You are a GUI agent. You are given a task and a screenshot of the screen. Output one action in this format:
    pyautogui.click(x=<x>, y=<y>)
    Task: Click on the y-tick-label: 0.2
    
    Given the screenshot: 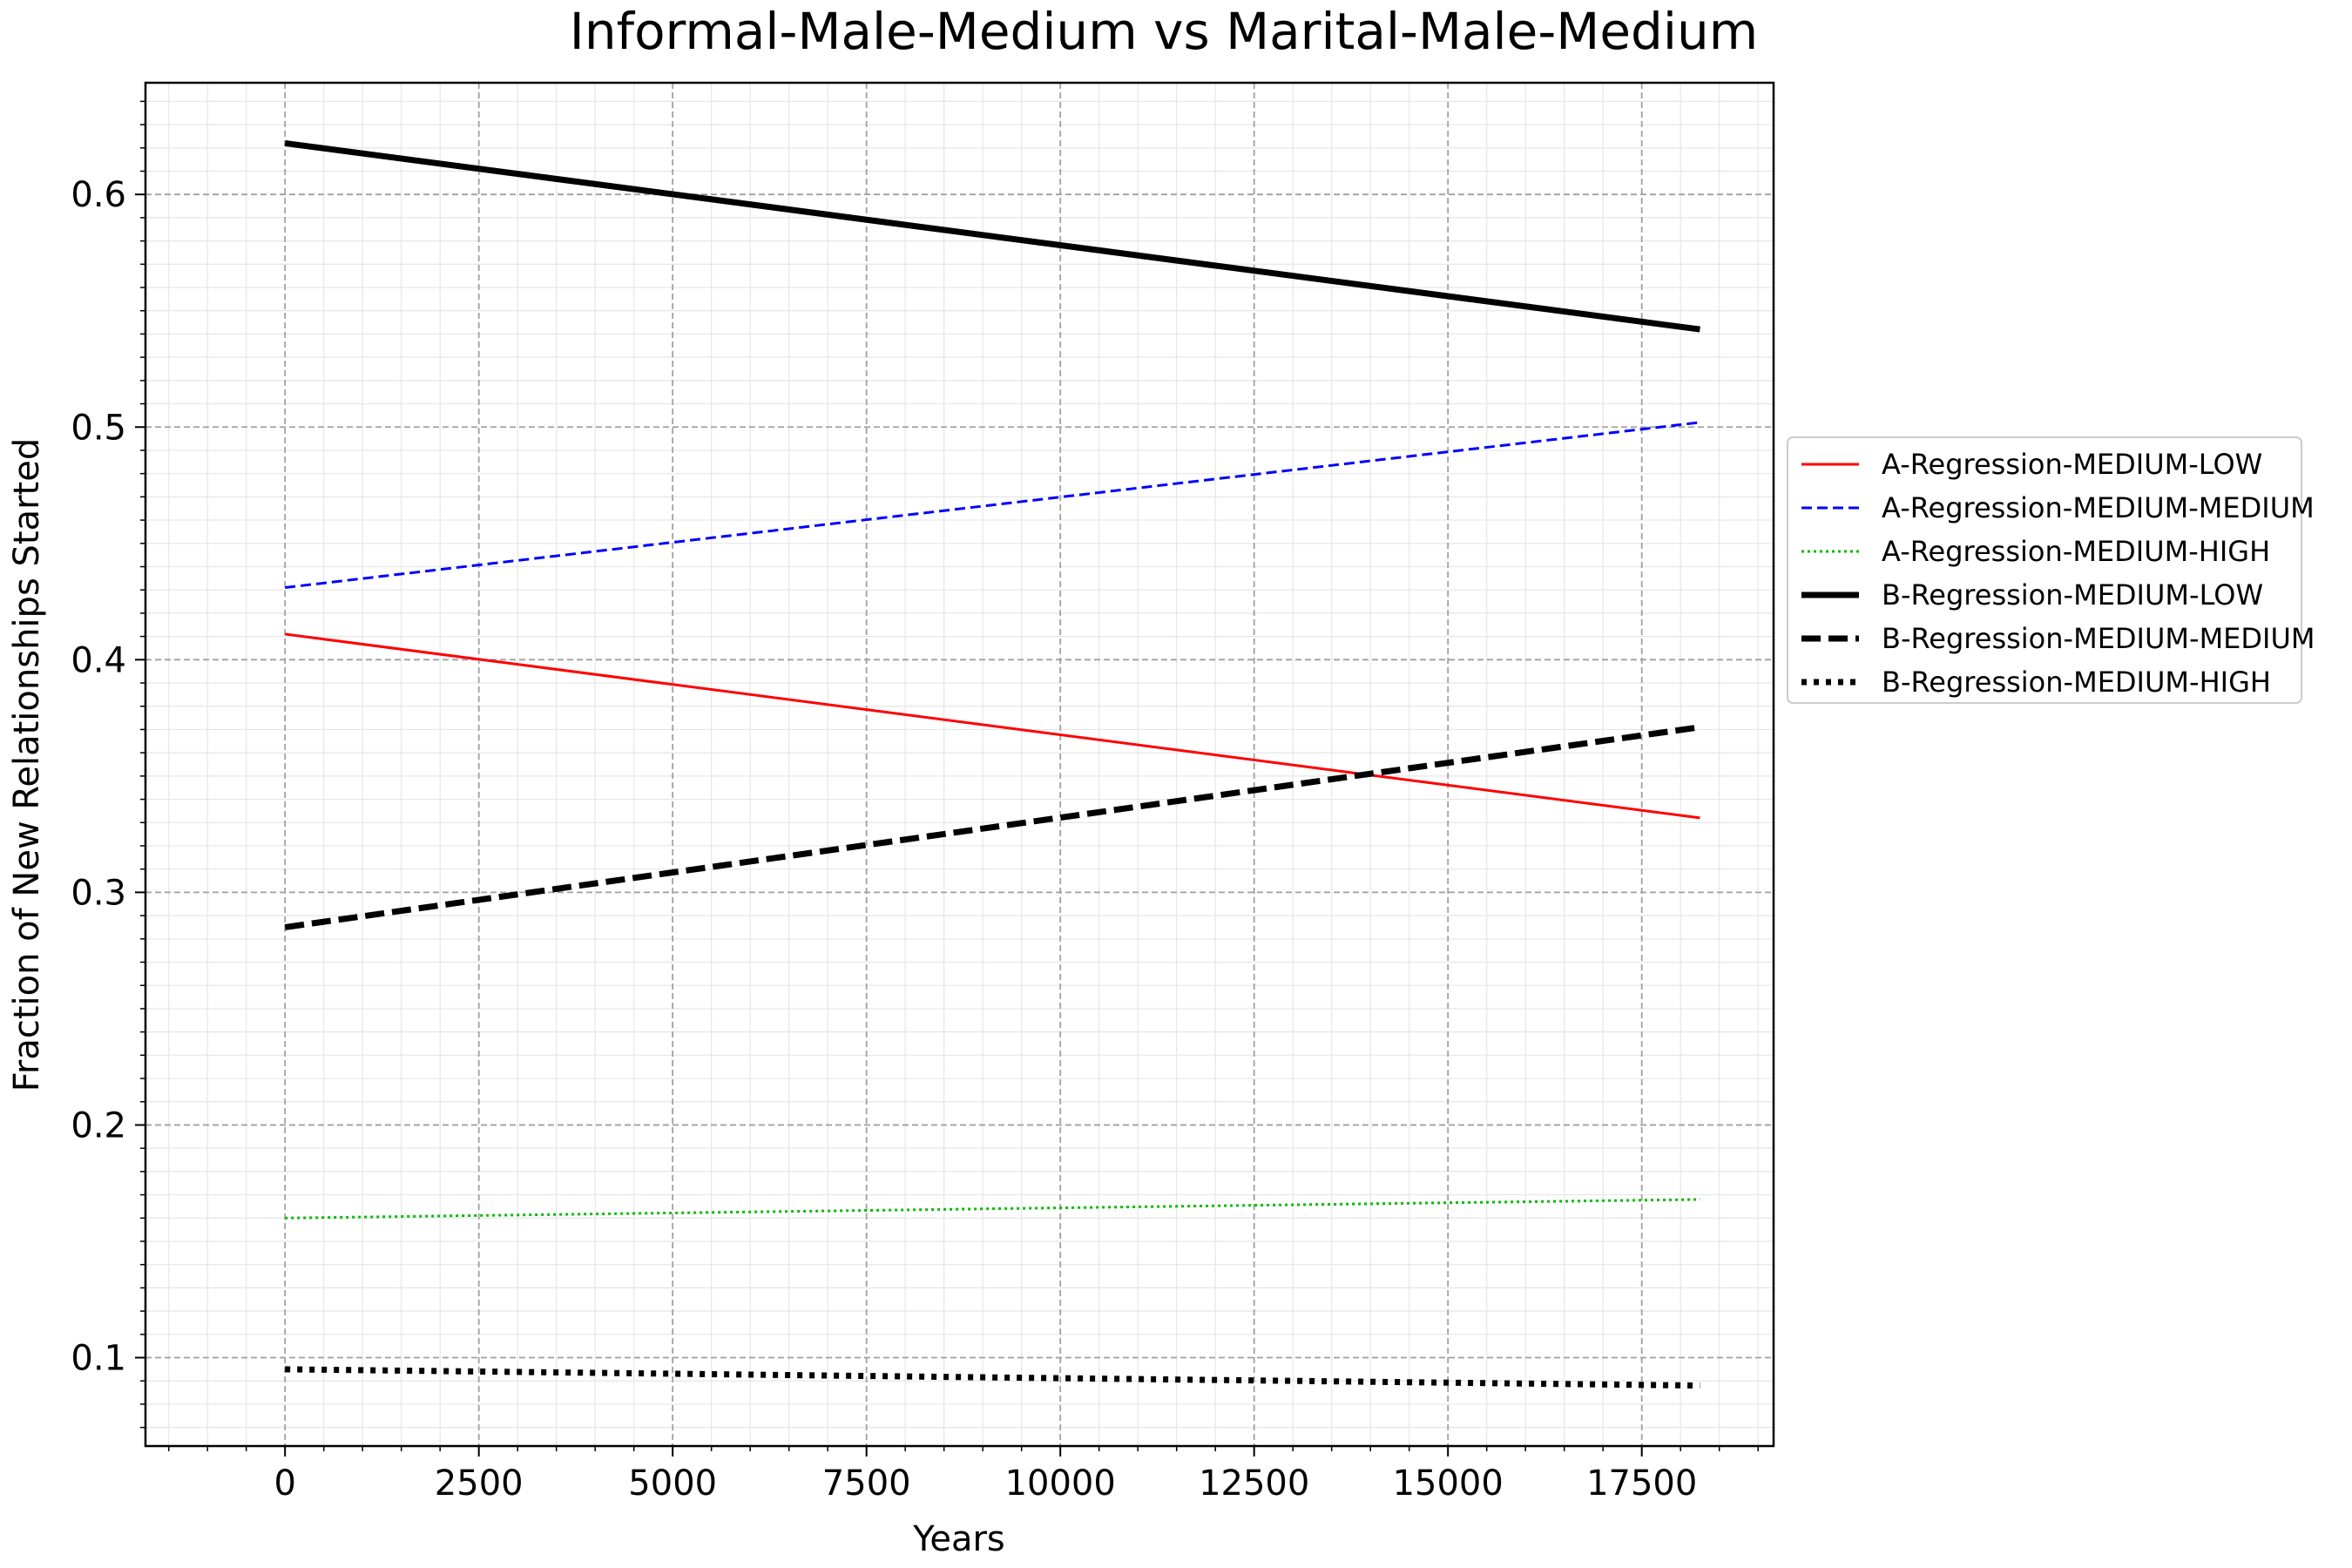 What is the action you would take?
    pyautogui.click(x=98, y=1125)
    